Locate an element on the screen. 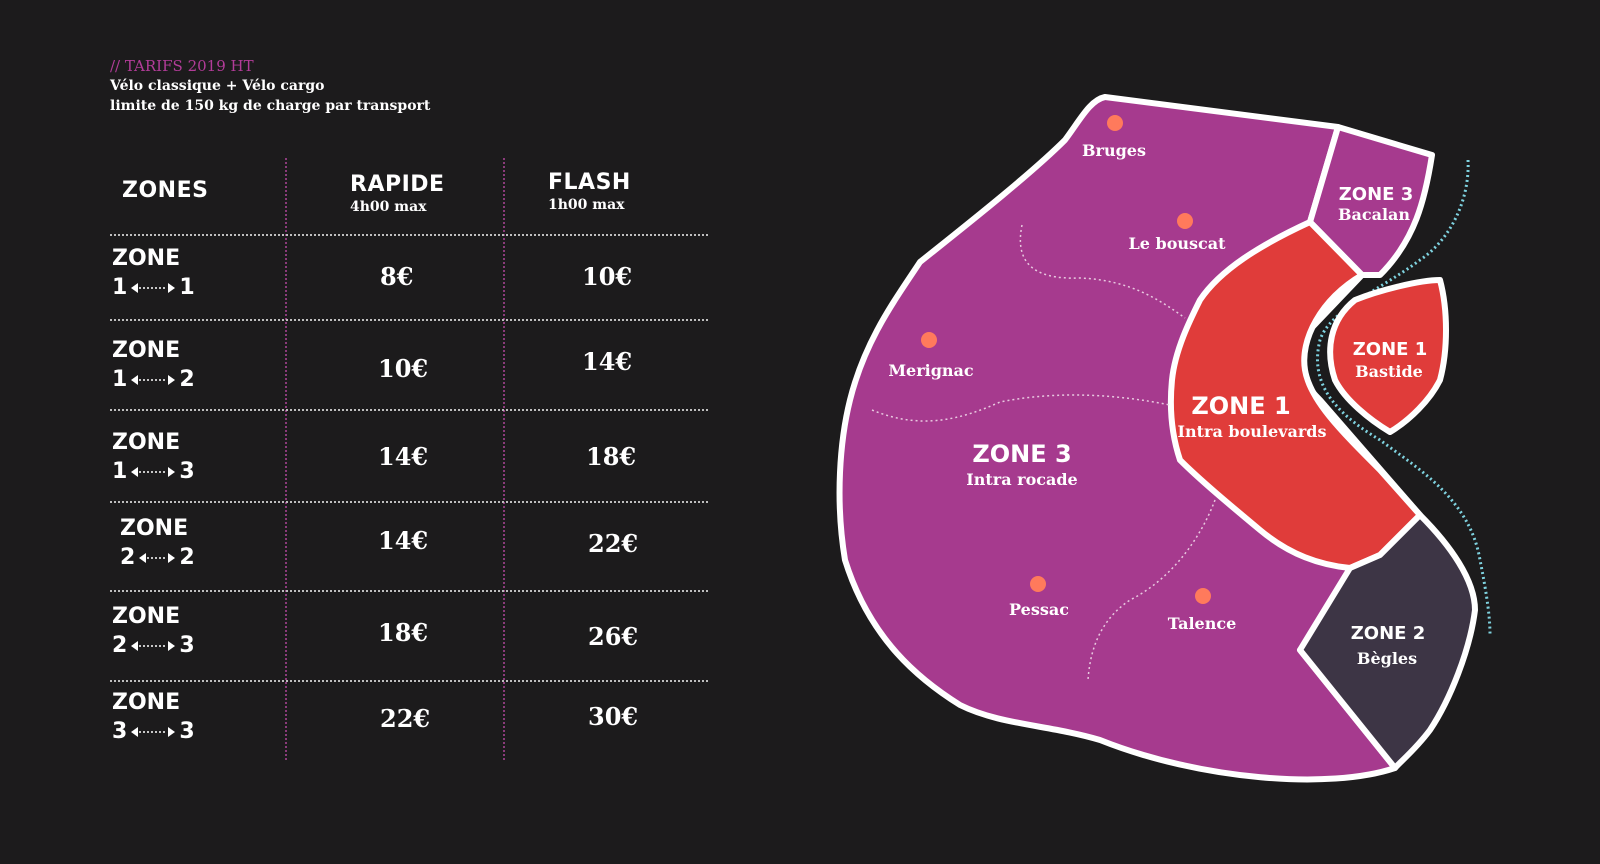 The image size is (1600, 864). zone-1-bastide-area is located at coordinates (1388, 356).